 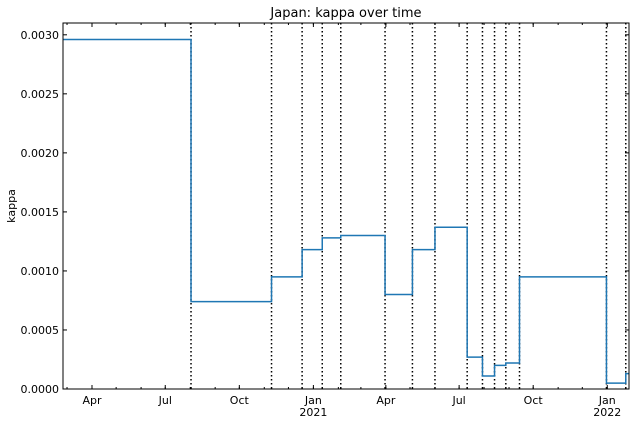 What do you see at coordinates (40, 271) in the screenshot?
I see `y-tick-label: 0.0010` at bounding box center [40, 271].